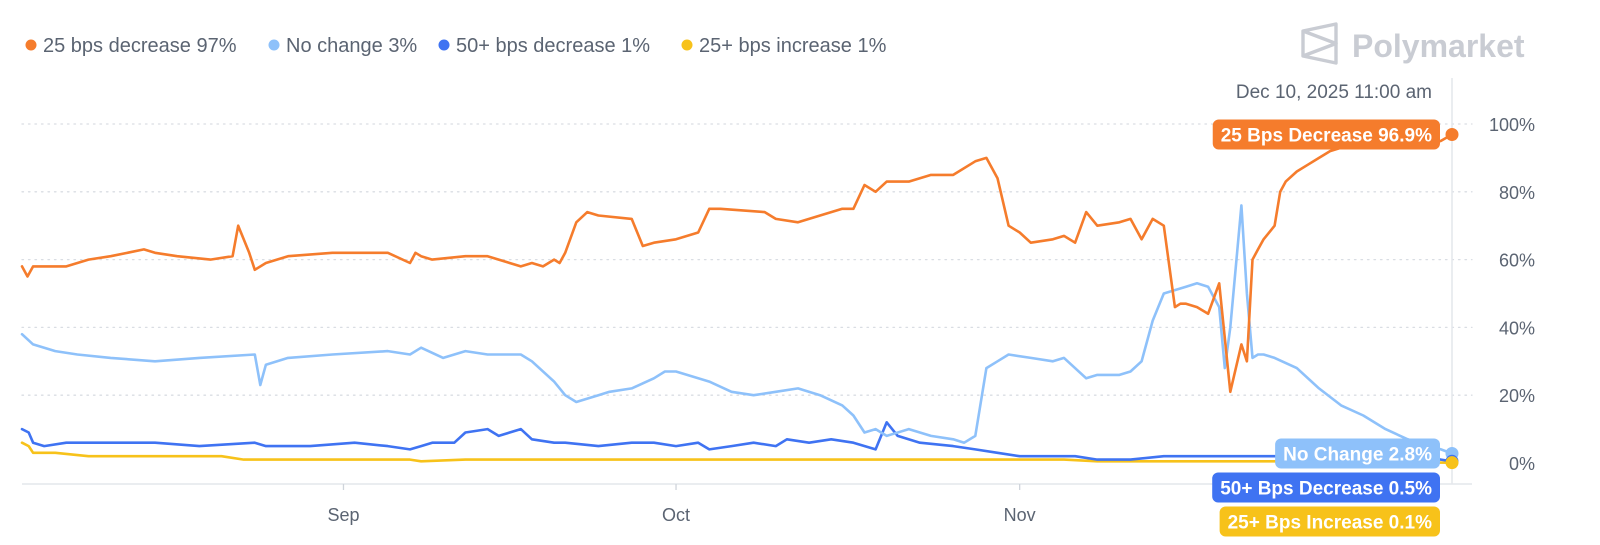 This screenshot has height=545, width=1600. I want to click on series-line-25-bps-increase, so click(737, 453).